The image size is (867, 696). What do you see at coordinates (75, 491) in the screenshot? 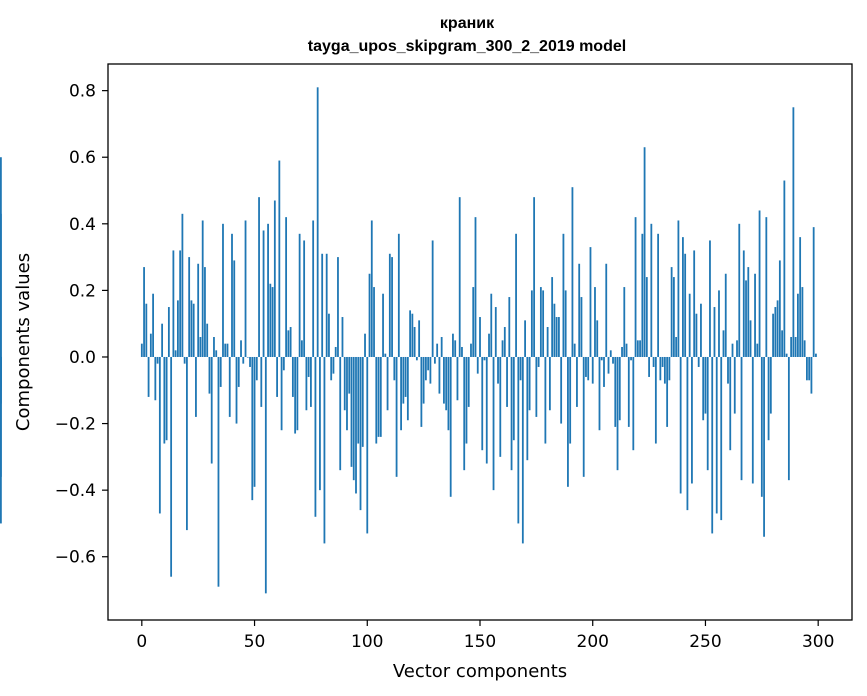
I see `y-tick-label: −0.4` at bounding box center [75, 491].